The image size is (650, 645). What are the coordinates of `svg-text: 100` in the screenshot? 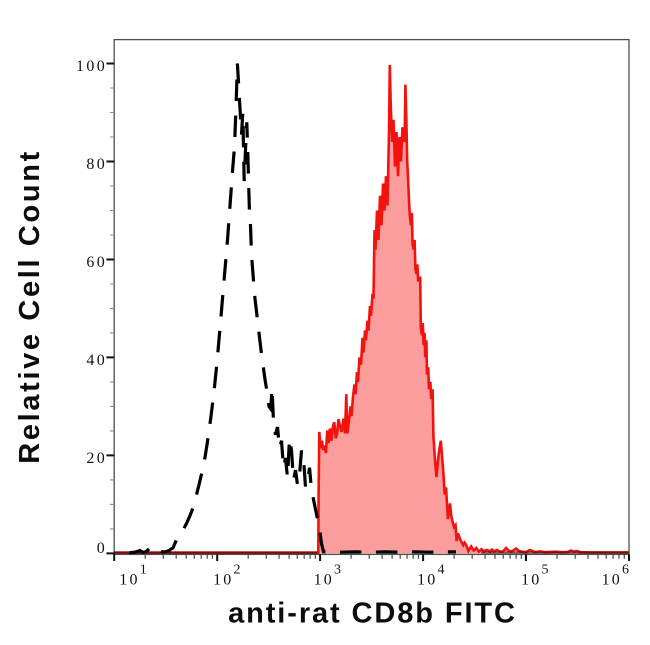 It's located at (91, 66).